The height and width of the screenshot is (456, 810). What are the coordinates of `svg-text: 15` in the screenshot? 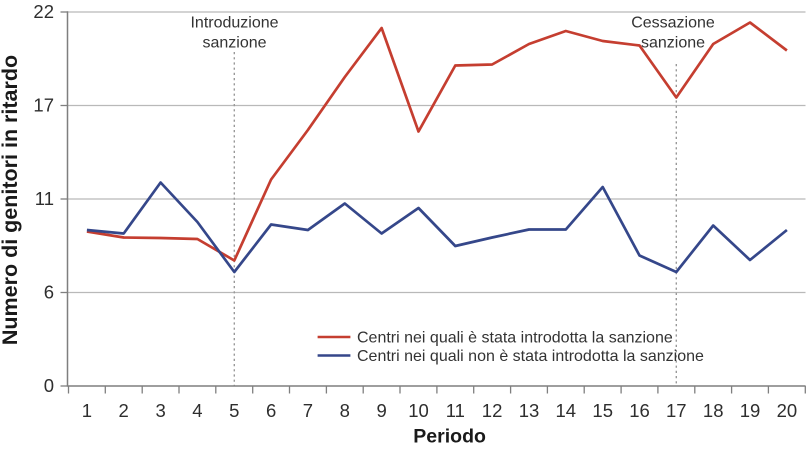 It's located at (602, 410).